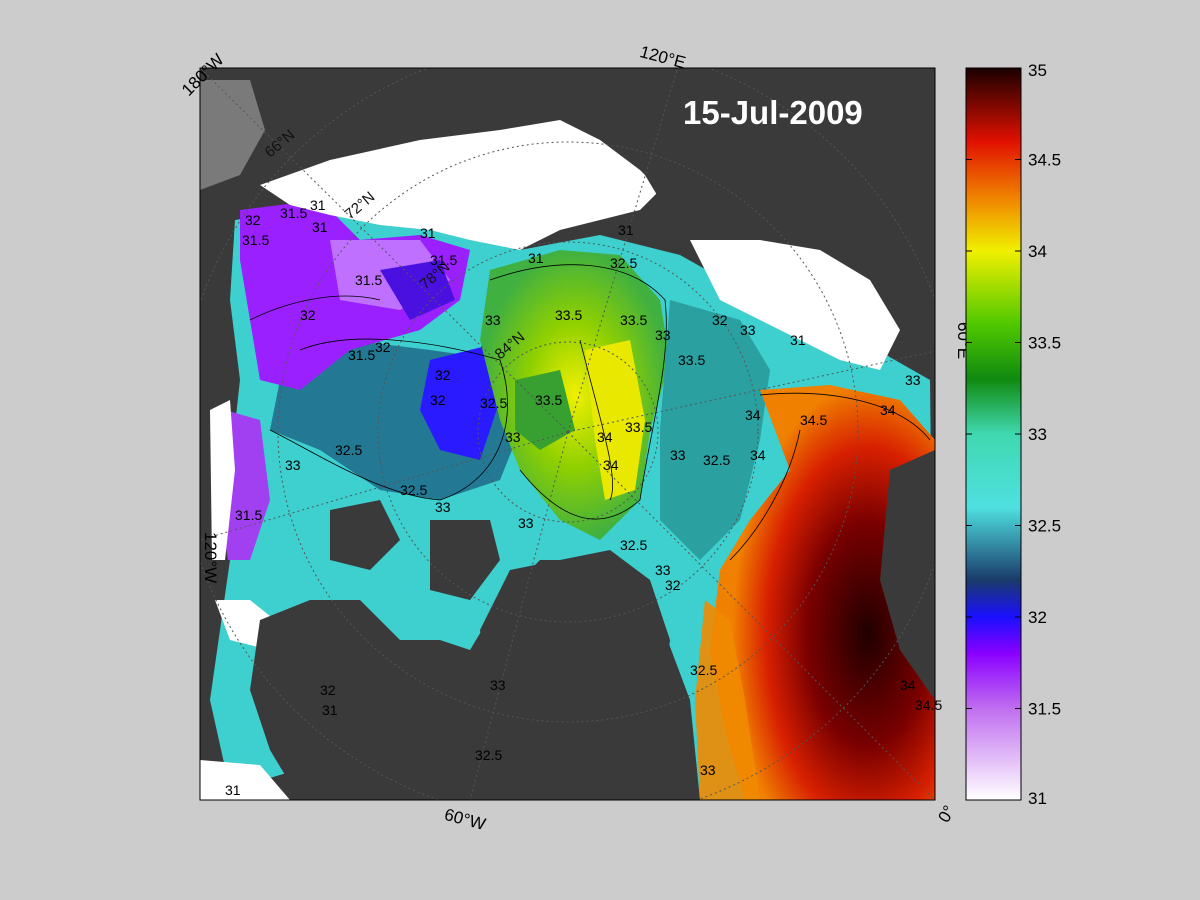 The image size is (1200, 900). Describe the element at coordinates (1037, 251) in the screenshot. I see `colorbar-tick-label: 34` at that location.